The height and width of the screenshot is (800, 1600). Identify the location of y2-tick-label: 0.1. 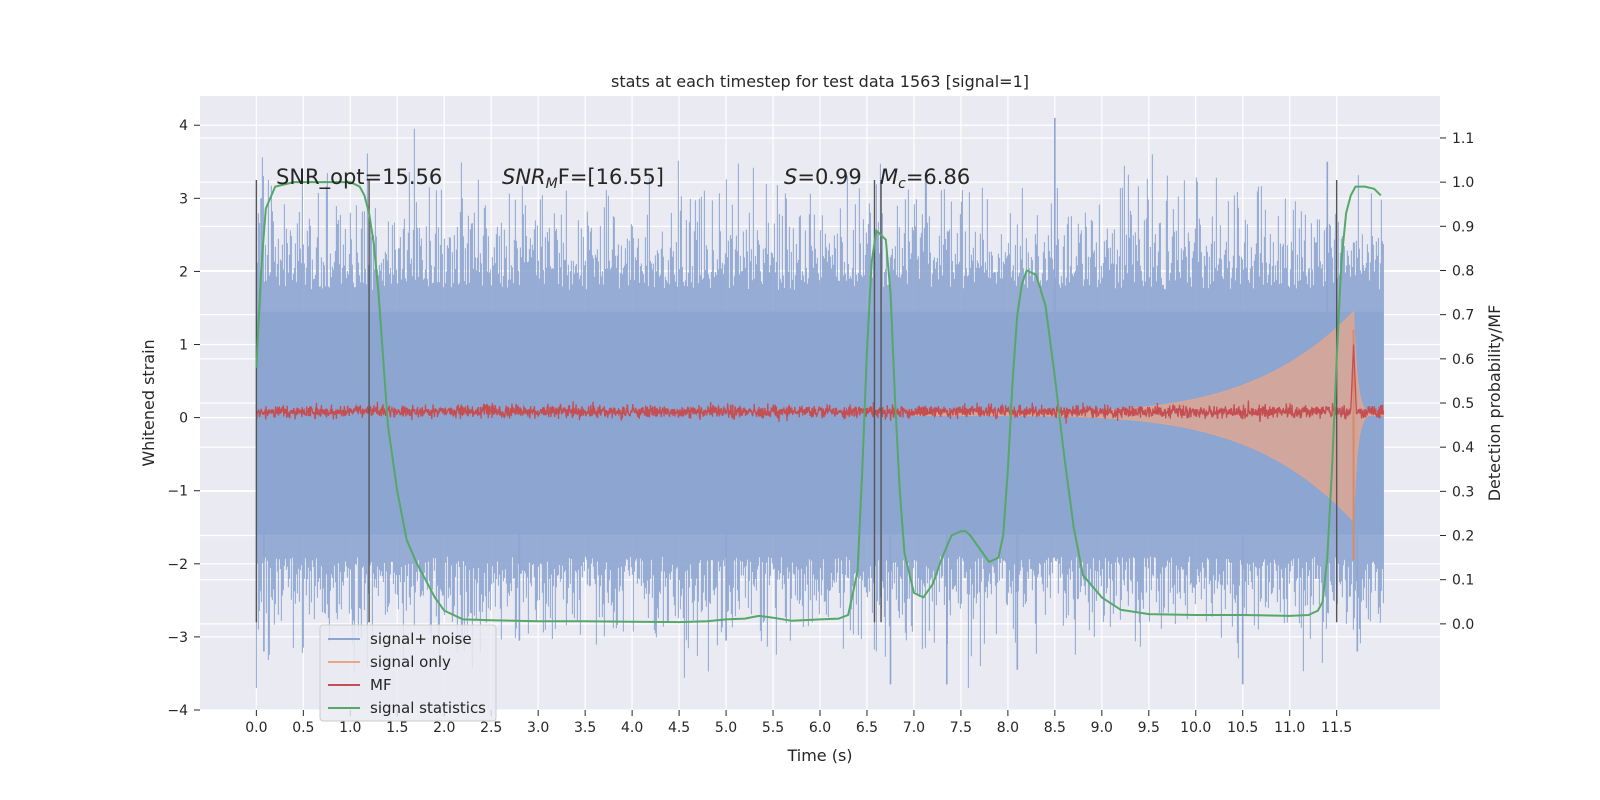
(1463, 581).